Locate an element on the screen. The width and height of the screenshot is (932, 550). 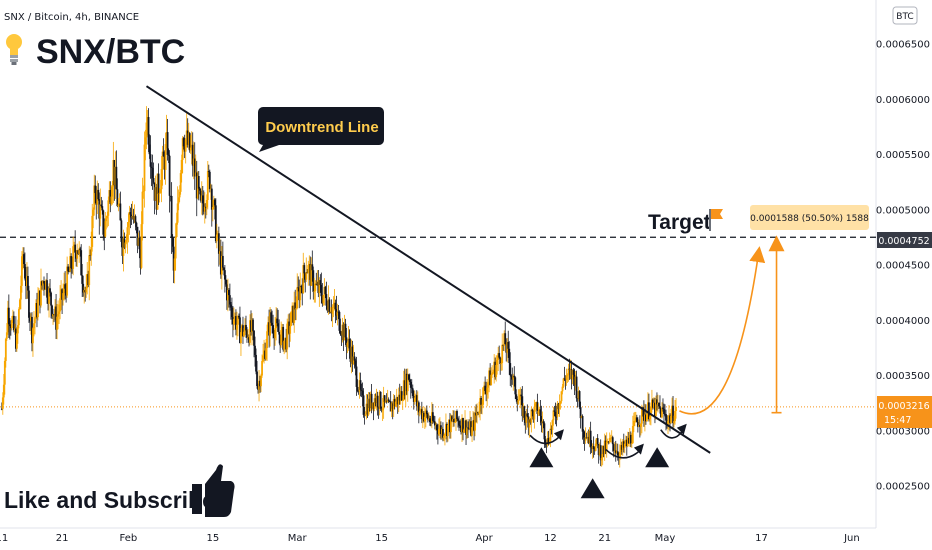
current-price-tag: 0.0003216 15:47 is located at coordinates (904, 412).